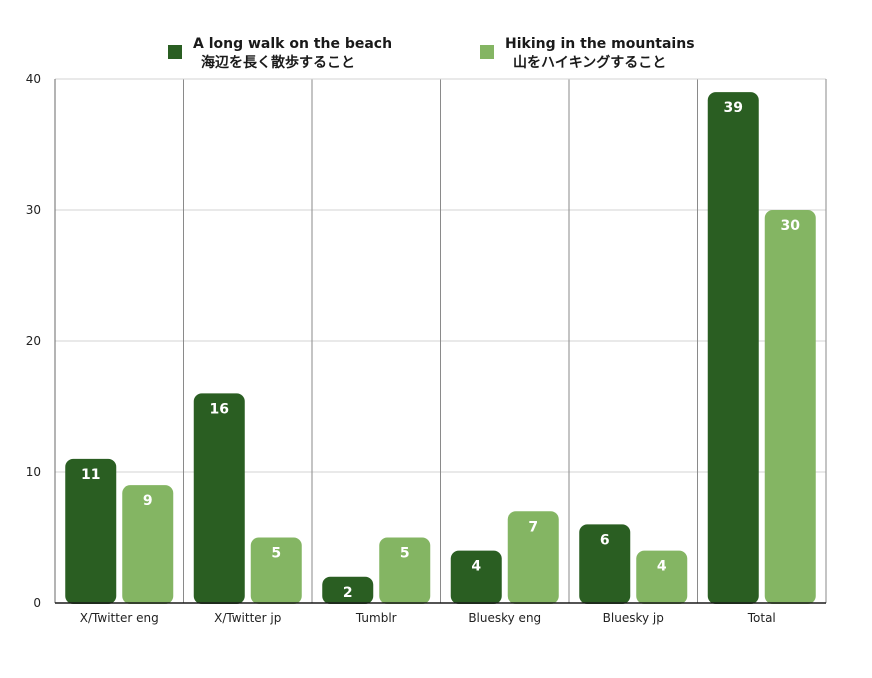 This screenshot has width=872, height=678. What do you see at coordinates (278, 62) in the screenshot?
I see `legend-label-beach-jp: 海辺を長く散歩すること` at bounding box center [278, 62].